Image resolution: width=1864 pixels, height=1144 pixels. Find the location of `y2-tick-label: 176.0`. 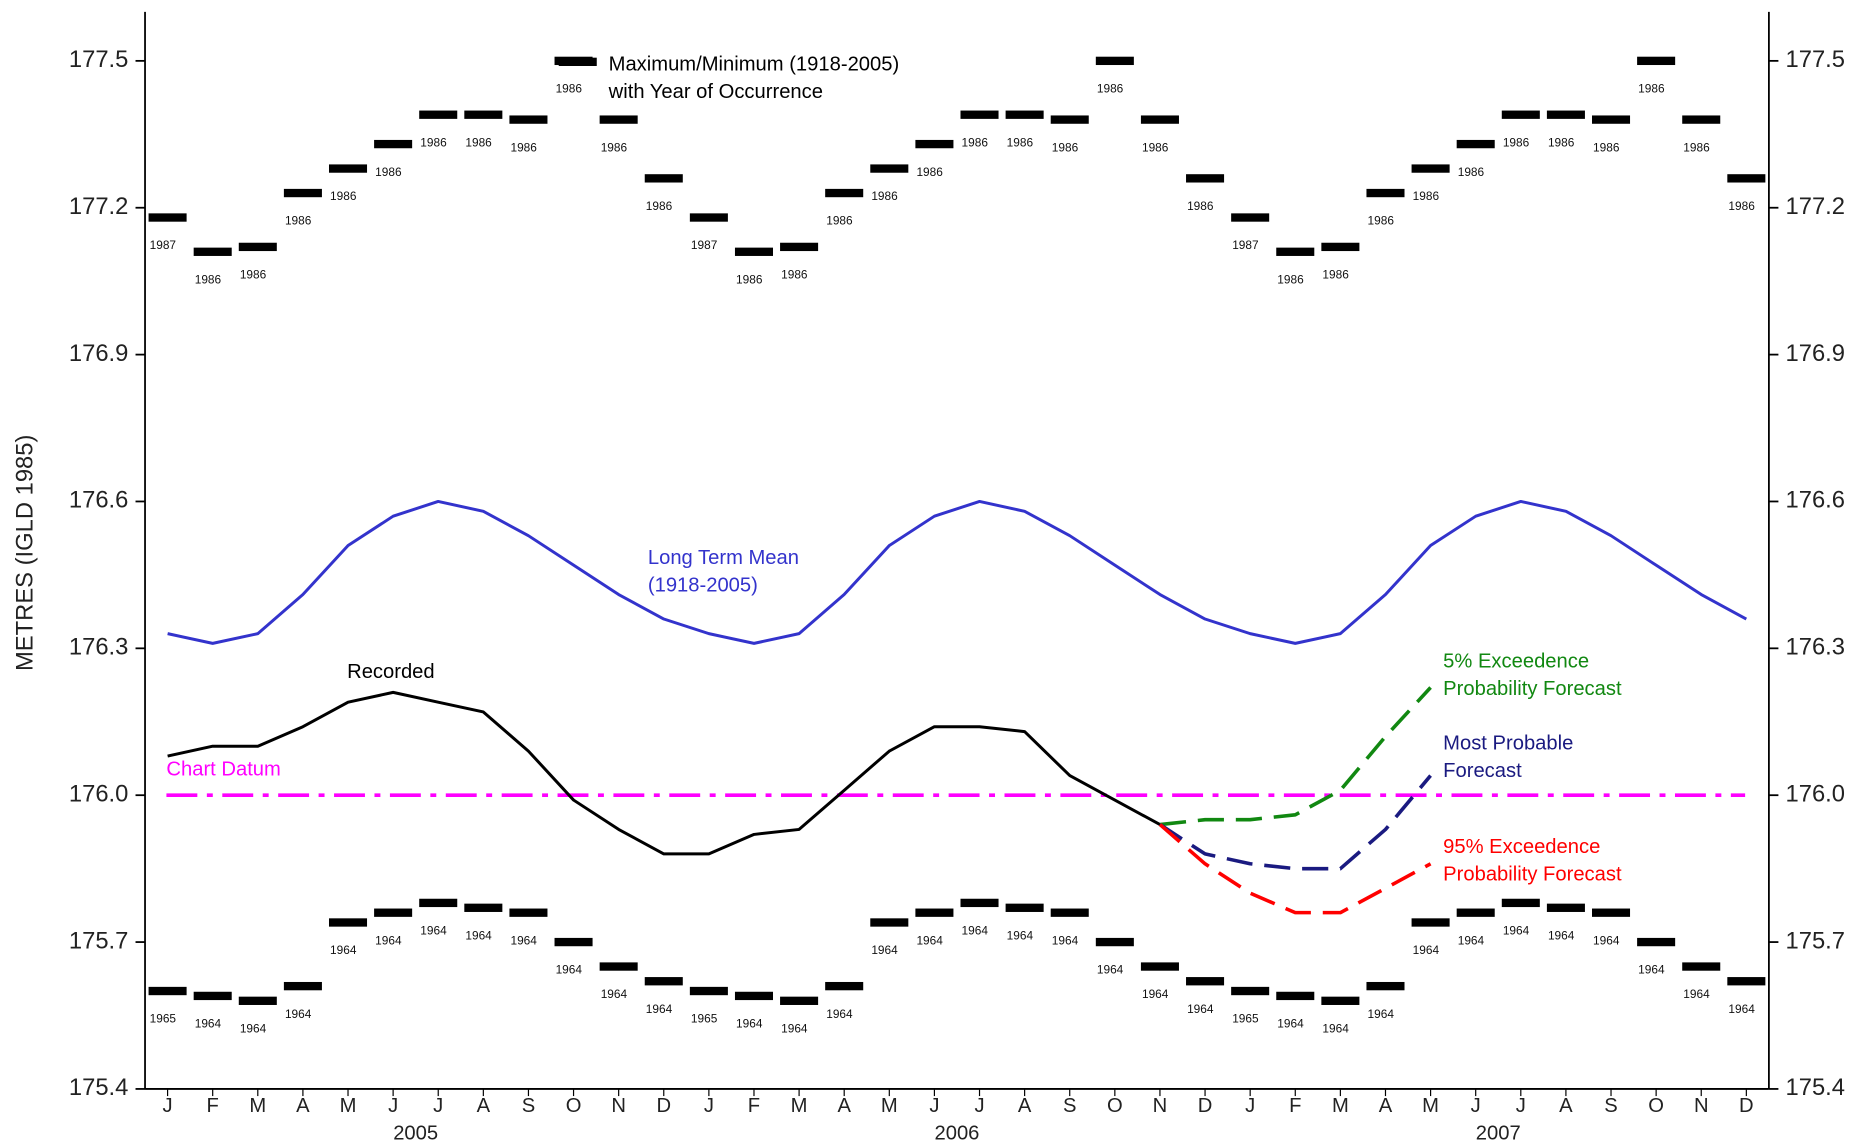

y2-tick-label: 176.0 is located at coordinates (1815, 793).